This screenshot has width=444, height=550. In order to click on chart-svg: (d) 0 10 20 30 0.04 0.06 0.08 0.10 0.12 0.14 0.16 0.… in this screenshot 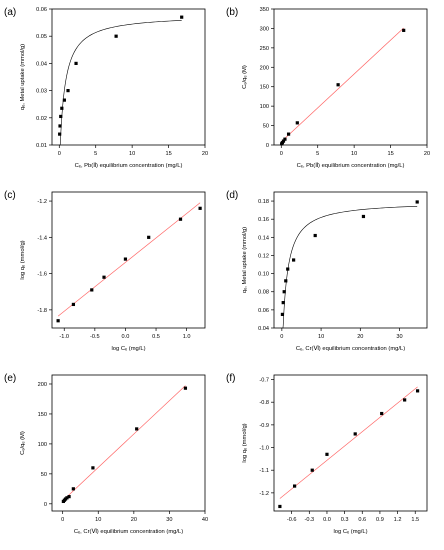, I will do `click(327, 271)`.